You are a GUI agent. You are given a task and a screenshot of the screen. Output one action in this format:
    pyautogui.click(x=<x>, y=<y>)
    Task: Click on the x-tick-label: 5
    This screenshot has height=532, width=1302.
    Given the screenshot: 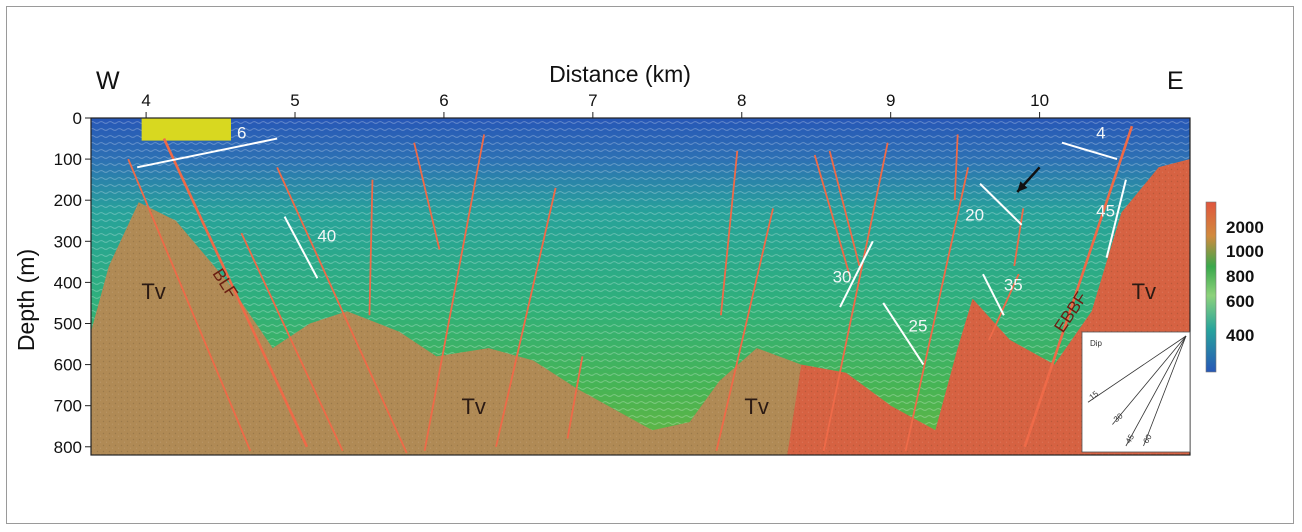 What is the action you would take?
    pyautogui.click(x=294, y=100)
    